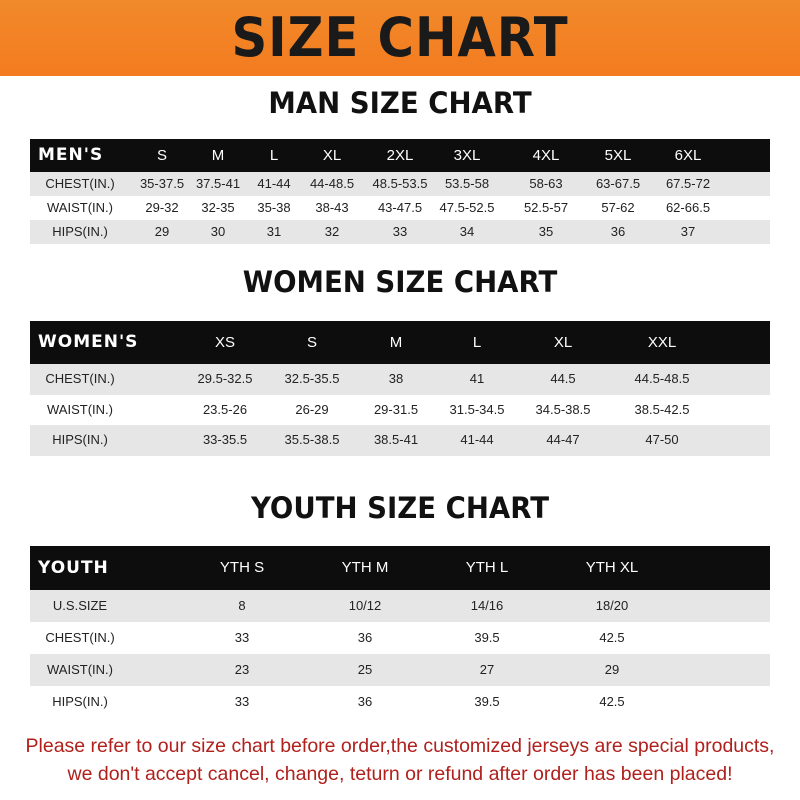 Image resolution: width=800 pixels, height=800 pixels. What do you see at coordinates (563, 439) in the screenshot?
I see `table-cell: 44-47` at bounding box center [563, 439].